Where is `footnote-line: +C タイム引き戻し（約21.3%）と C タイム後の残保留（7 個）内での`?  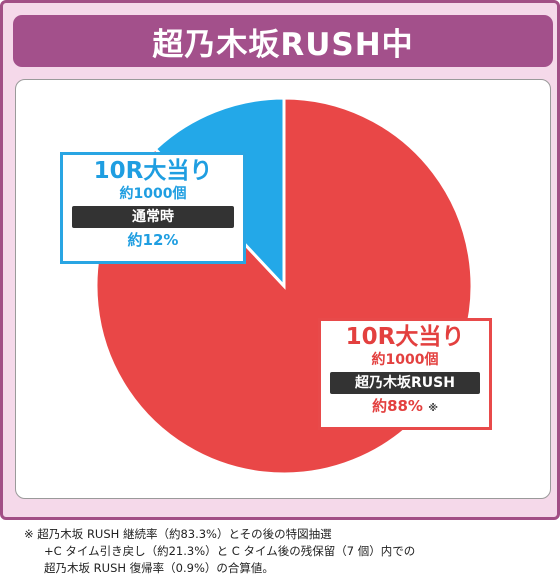 footnote-line: +C タイム引き戻し（約21.3%）と C タイム後の残保留（7 個）内での is located at coordinates (230, 551).